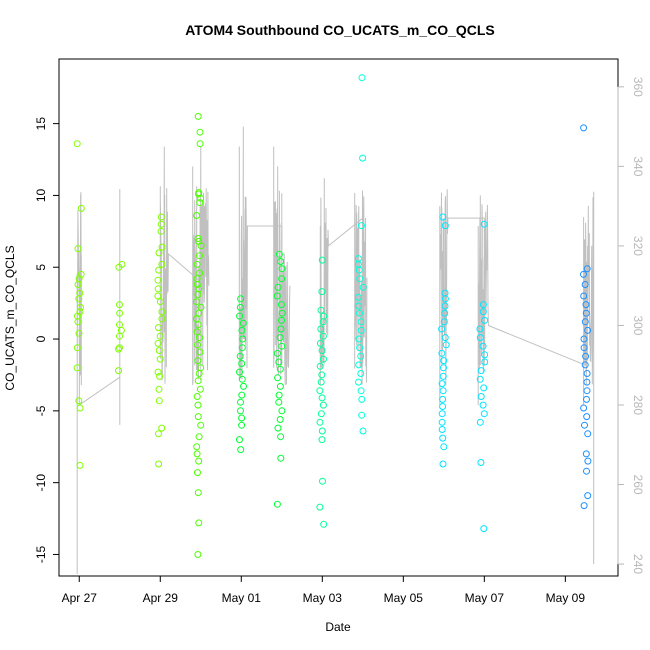  What do you see at coordinates (41, 410) in the screenshot?
I see `y-tick-label: -5` at bounding box center [41, 410].